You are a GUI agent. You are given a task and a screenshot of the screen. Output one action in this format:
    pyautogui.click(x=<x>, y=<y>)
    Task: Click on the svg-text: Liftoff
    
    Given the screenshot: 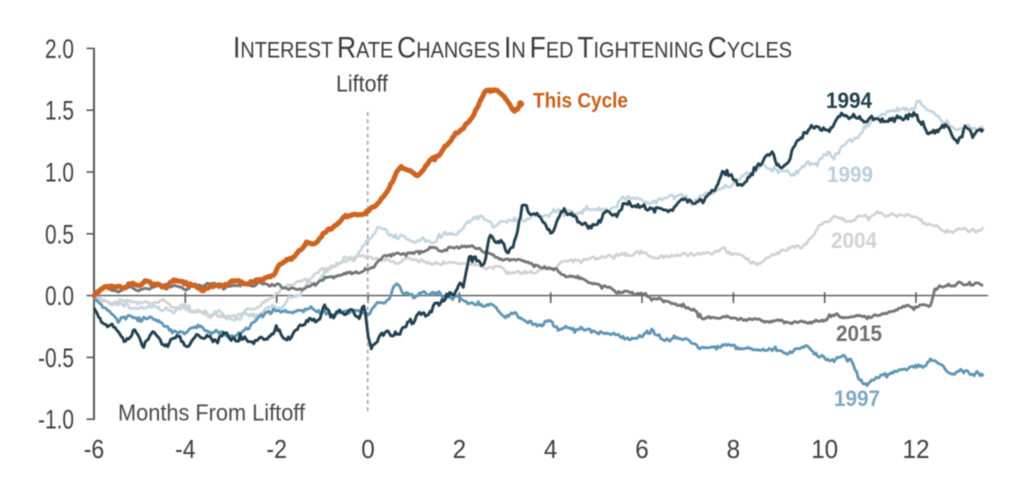 What is the action you would take?
    pyautogui.click(x=362, y=84)
    